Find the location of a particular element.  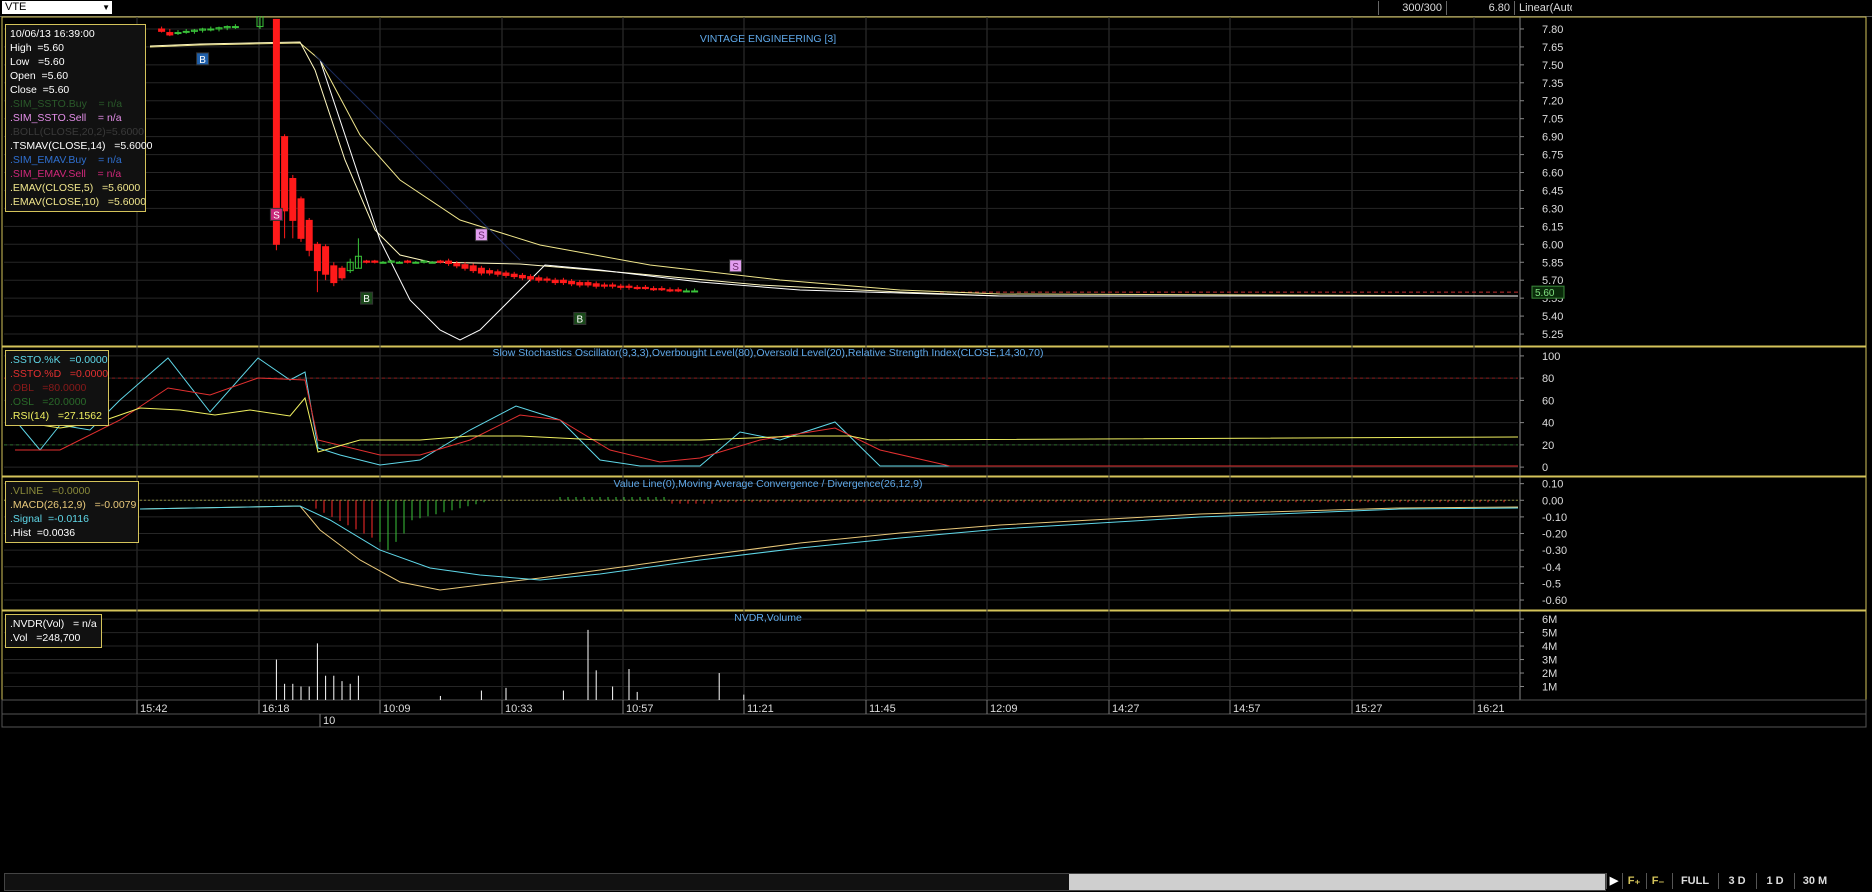

signal-marker-b is located at coordinates (580, 318).